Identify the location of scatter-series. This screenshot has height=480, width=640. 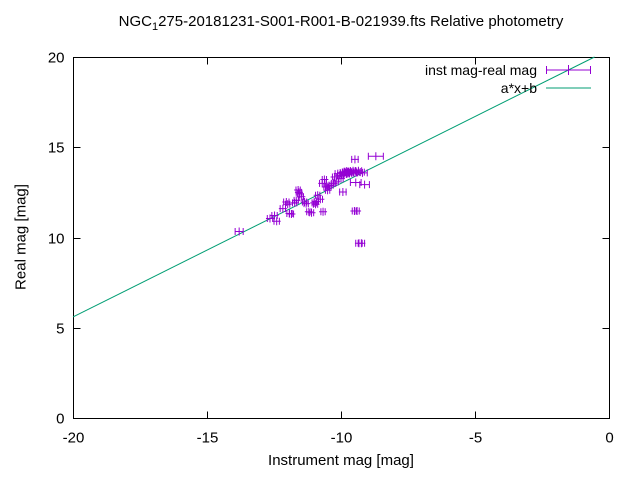
(309, 200).